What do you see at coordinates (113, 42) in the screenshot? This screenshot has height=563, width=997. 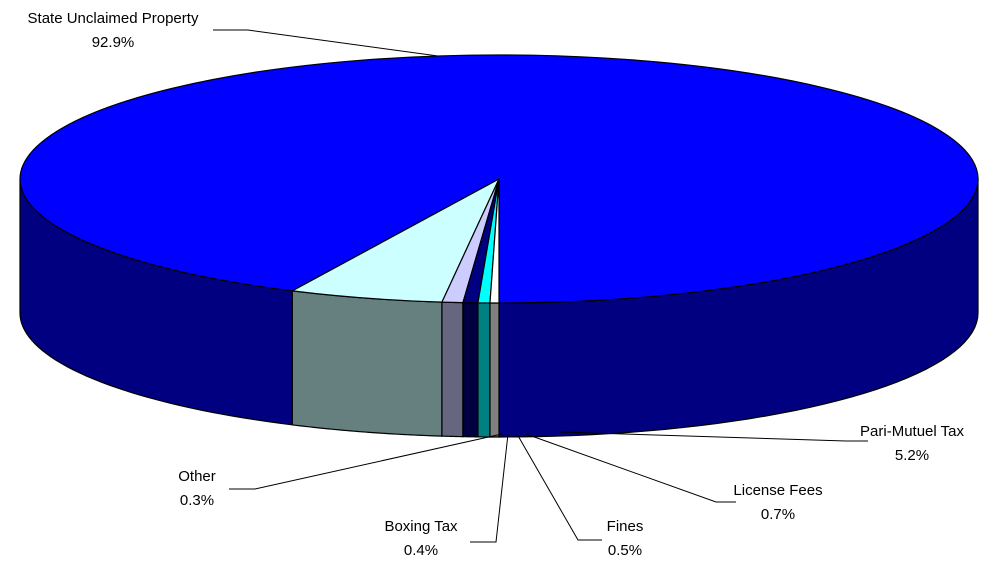 I see `slice-percent-state-unclaimed-property: 92.9%` at bounding box center [113, 42].